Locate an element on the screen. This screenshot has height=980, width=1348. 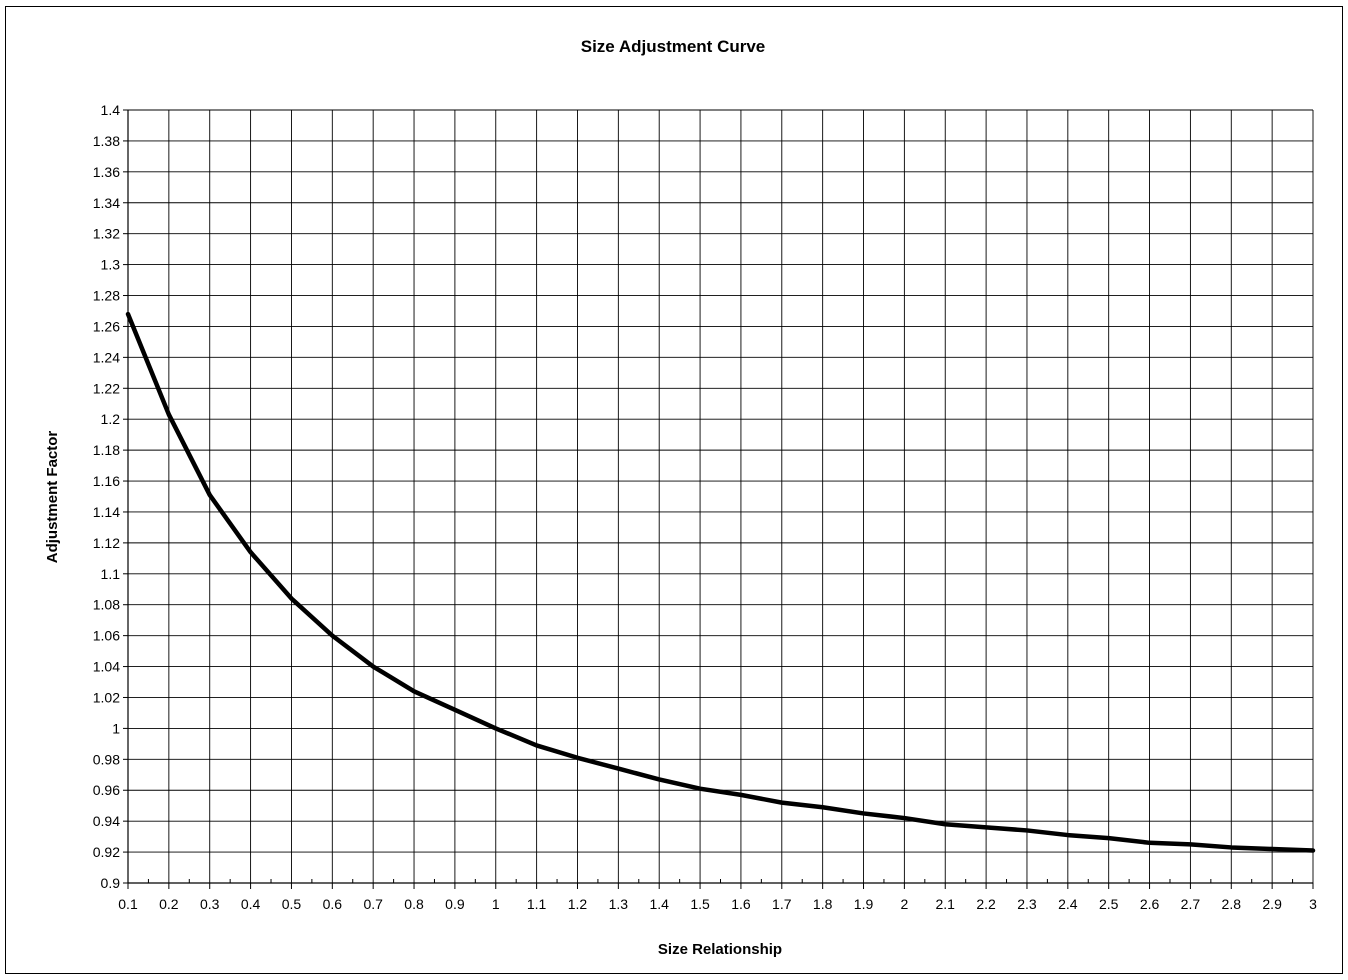
y-tick-label: 0.94 is located at coordinates (106, 821).